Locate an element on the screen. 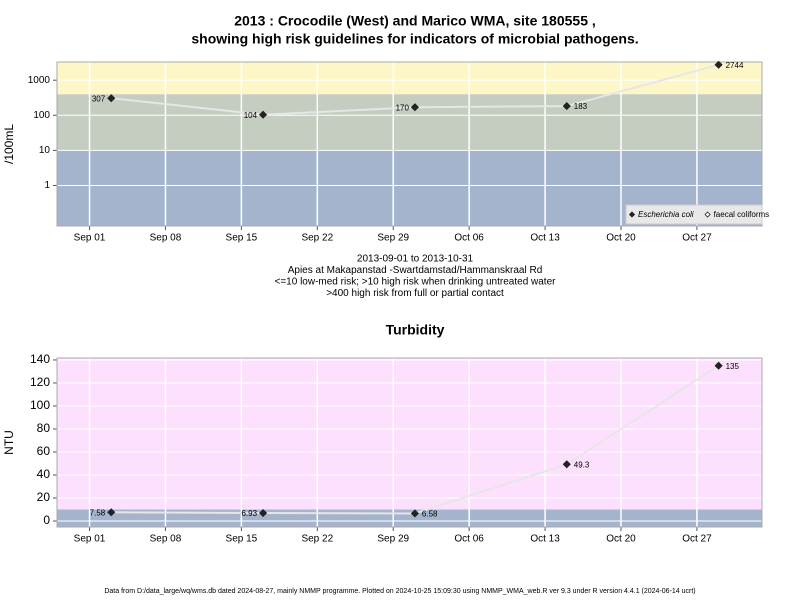 The image size is (800, 600). y-tick-label: 60 is located at coordinates (44, 451).